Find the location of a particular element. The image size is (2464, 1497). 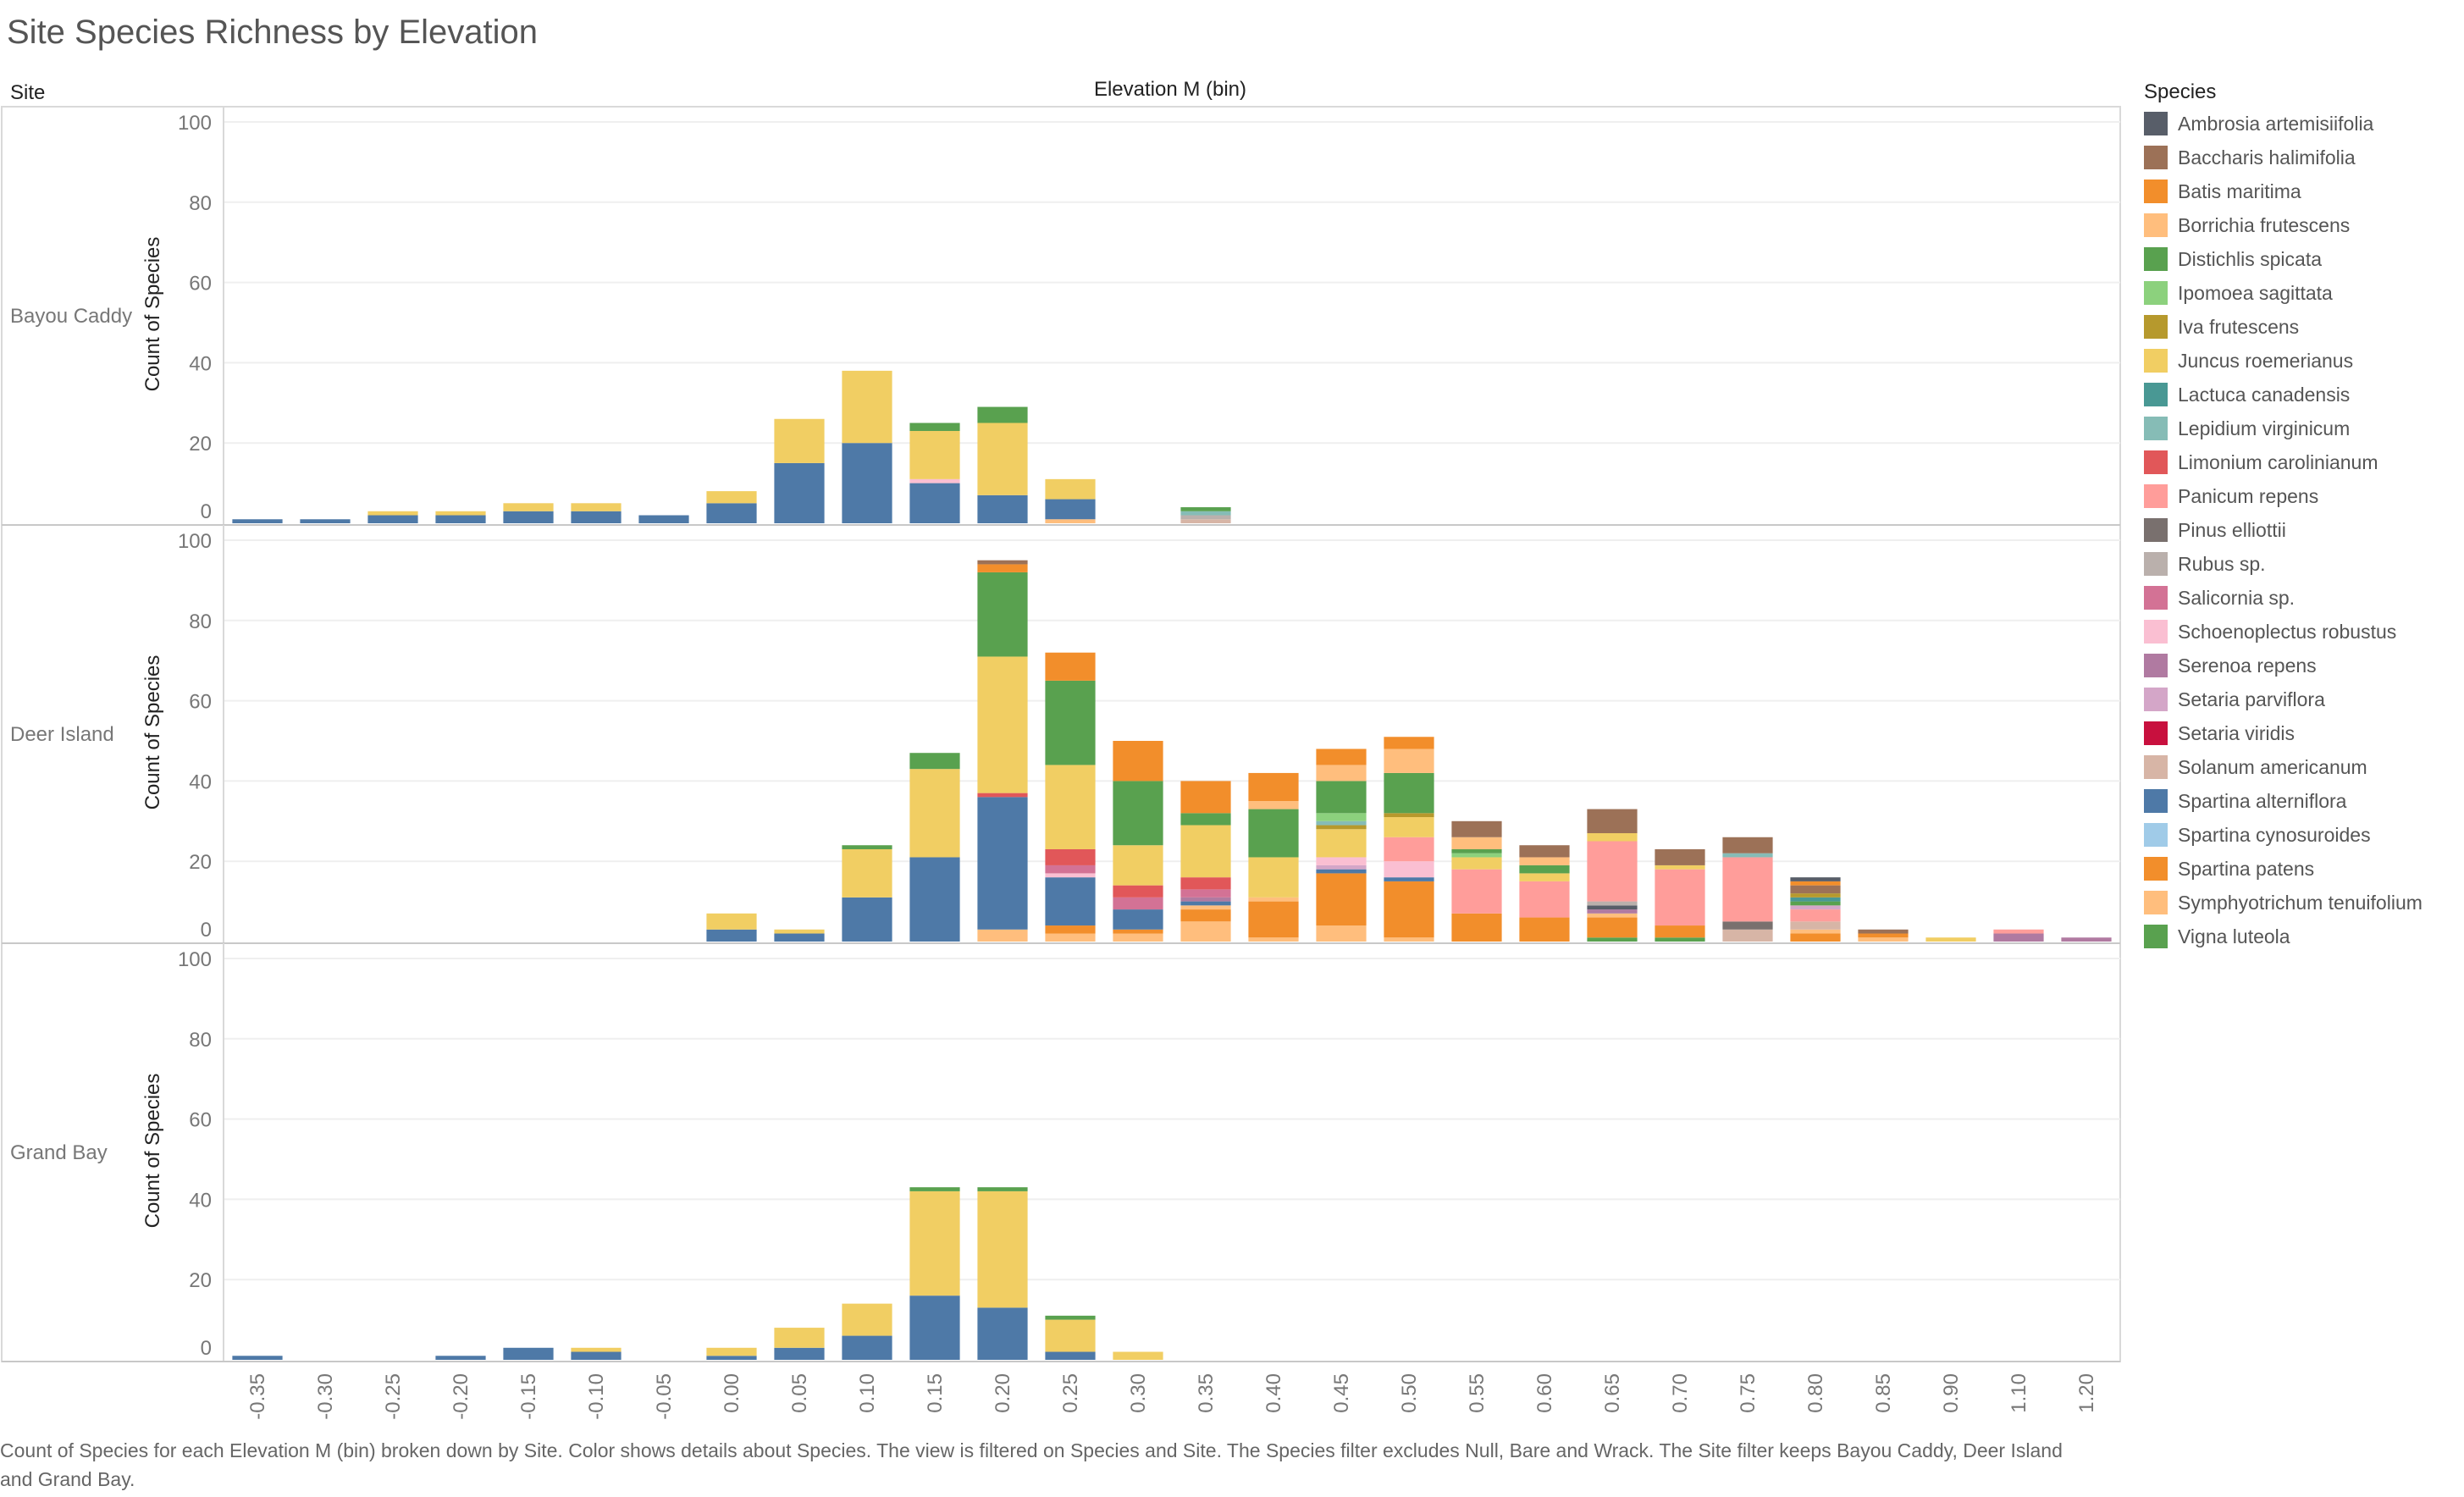

x-tick-label: 0.10 is located at coordinates (867, 1393).